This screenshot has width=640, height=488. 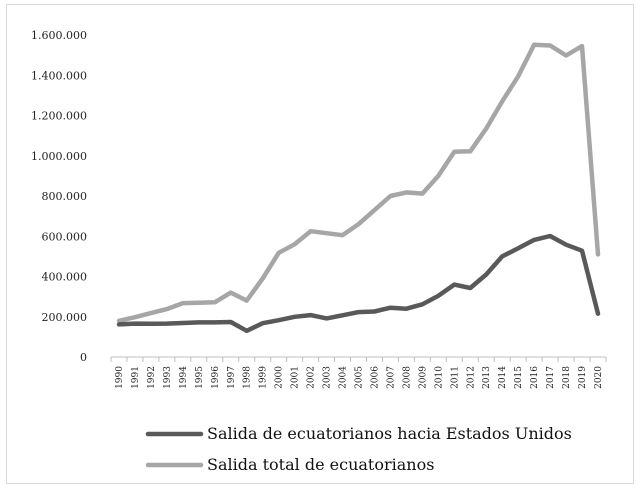 What do you see at coordinates (312, 377) in the screenshot?
I see `x-tick-label: 2002` at bounding box center [312, 377].